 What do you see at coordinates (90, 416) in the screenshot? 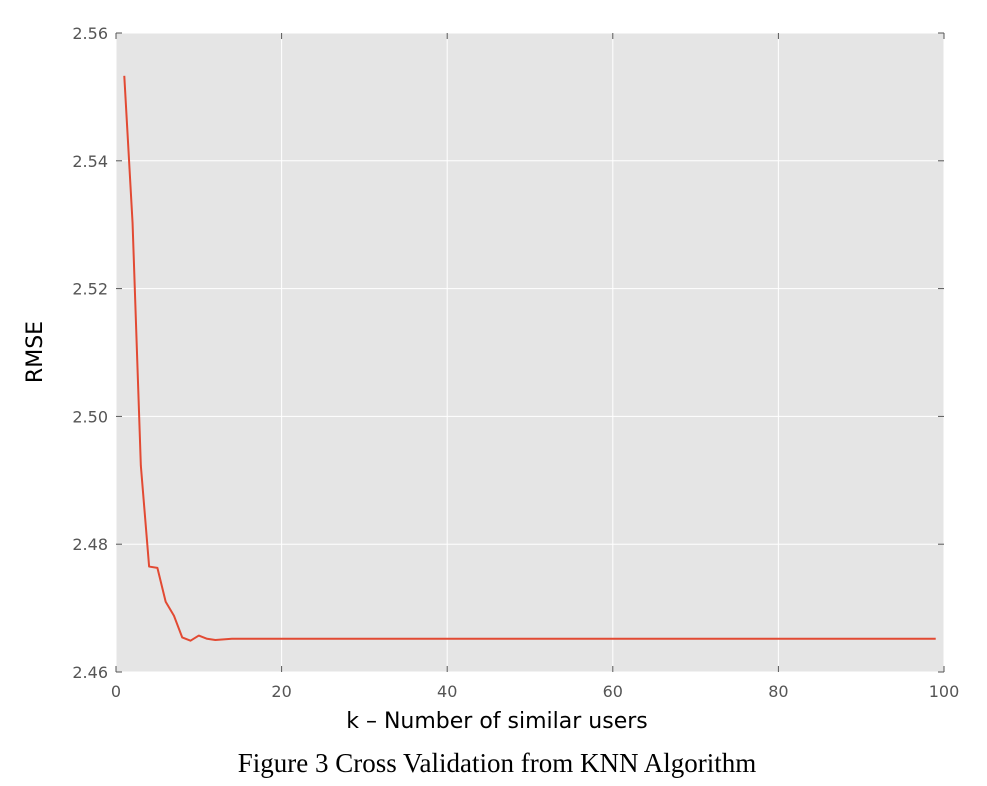
I see `y-tick-label: 2.50` at bounding box center [90, 416].